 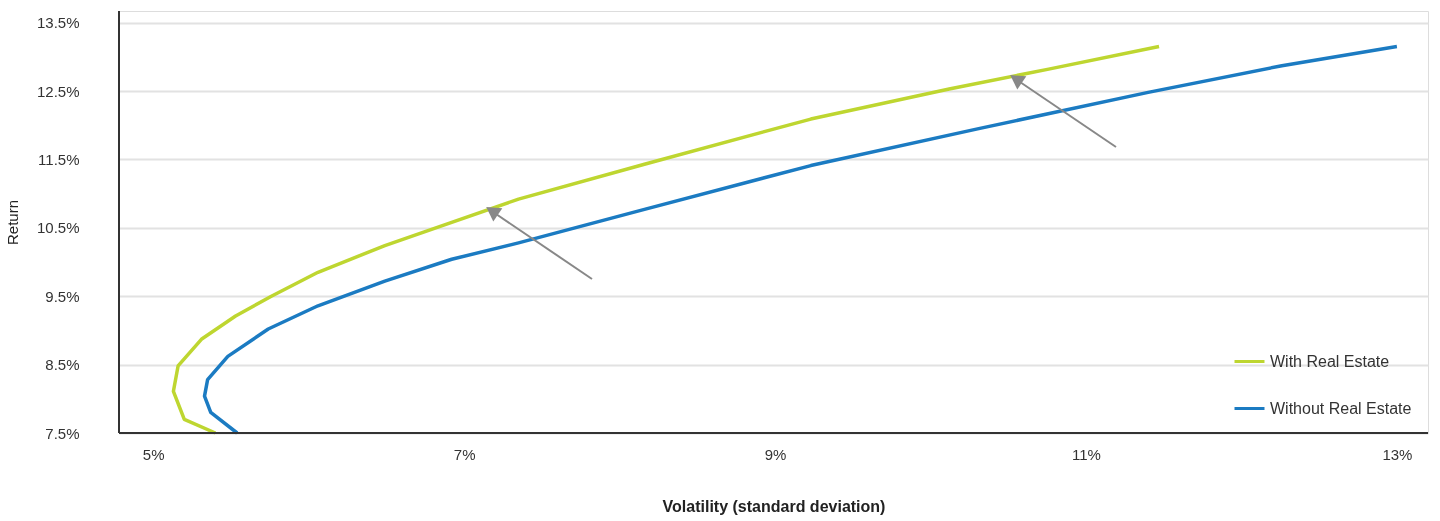 I want to click on legend-label: Without Real Estate, so click(x=1341, y=408).